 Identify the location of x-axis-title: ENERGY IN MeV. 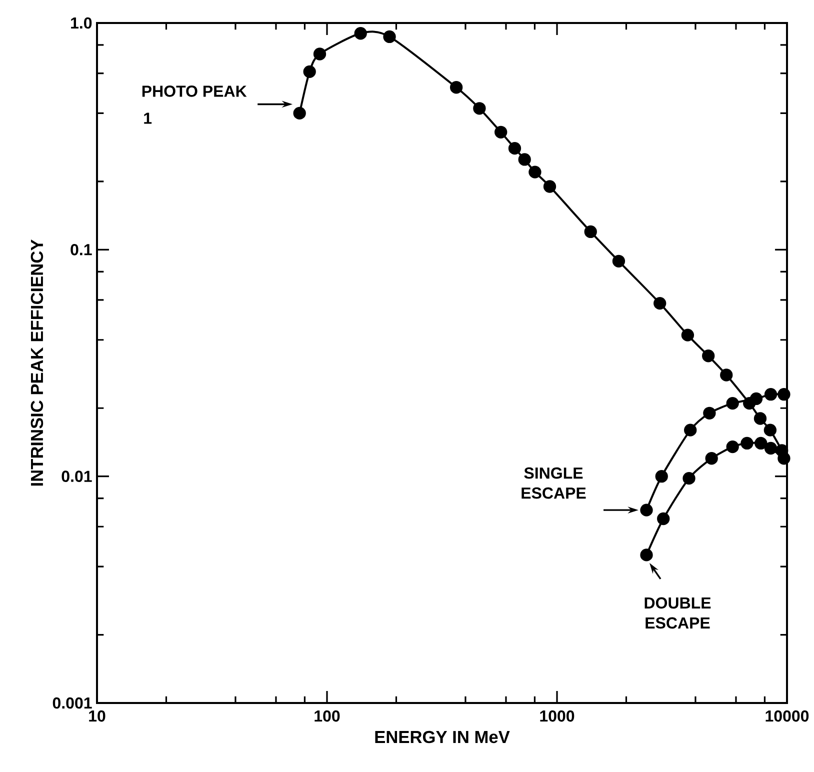
(442, 737).